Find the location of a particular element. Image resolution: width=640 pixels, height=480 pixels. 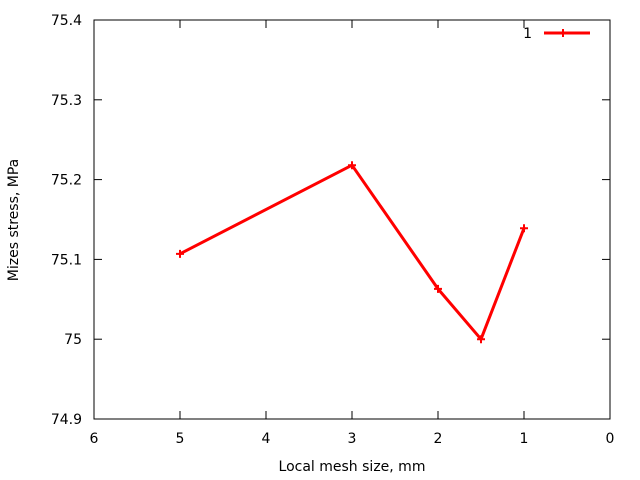

y-tick-label: 75.1 is located at coordinates (66, 260).